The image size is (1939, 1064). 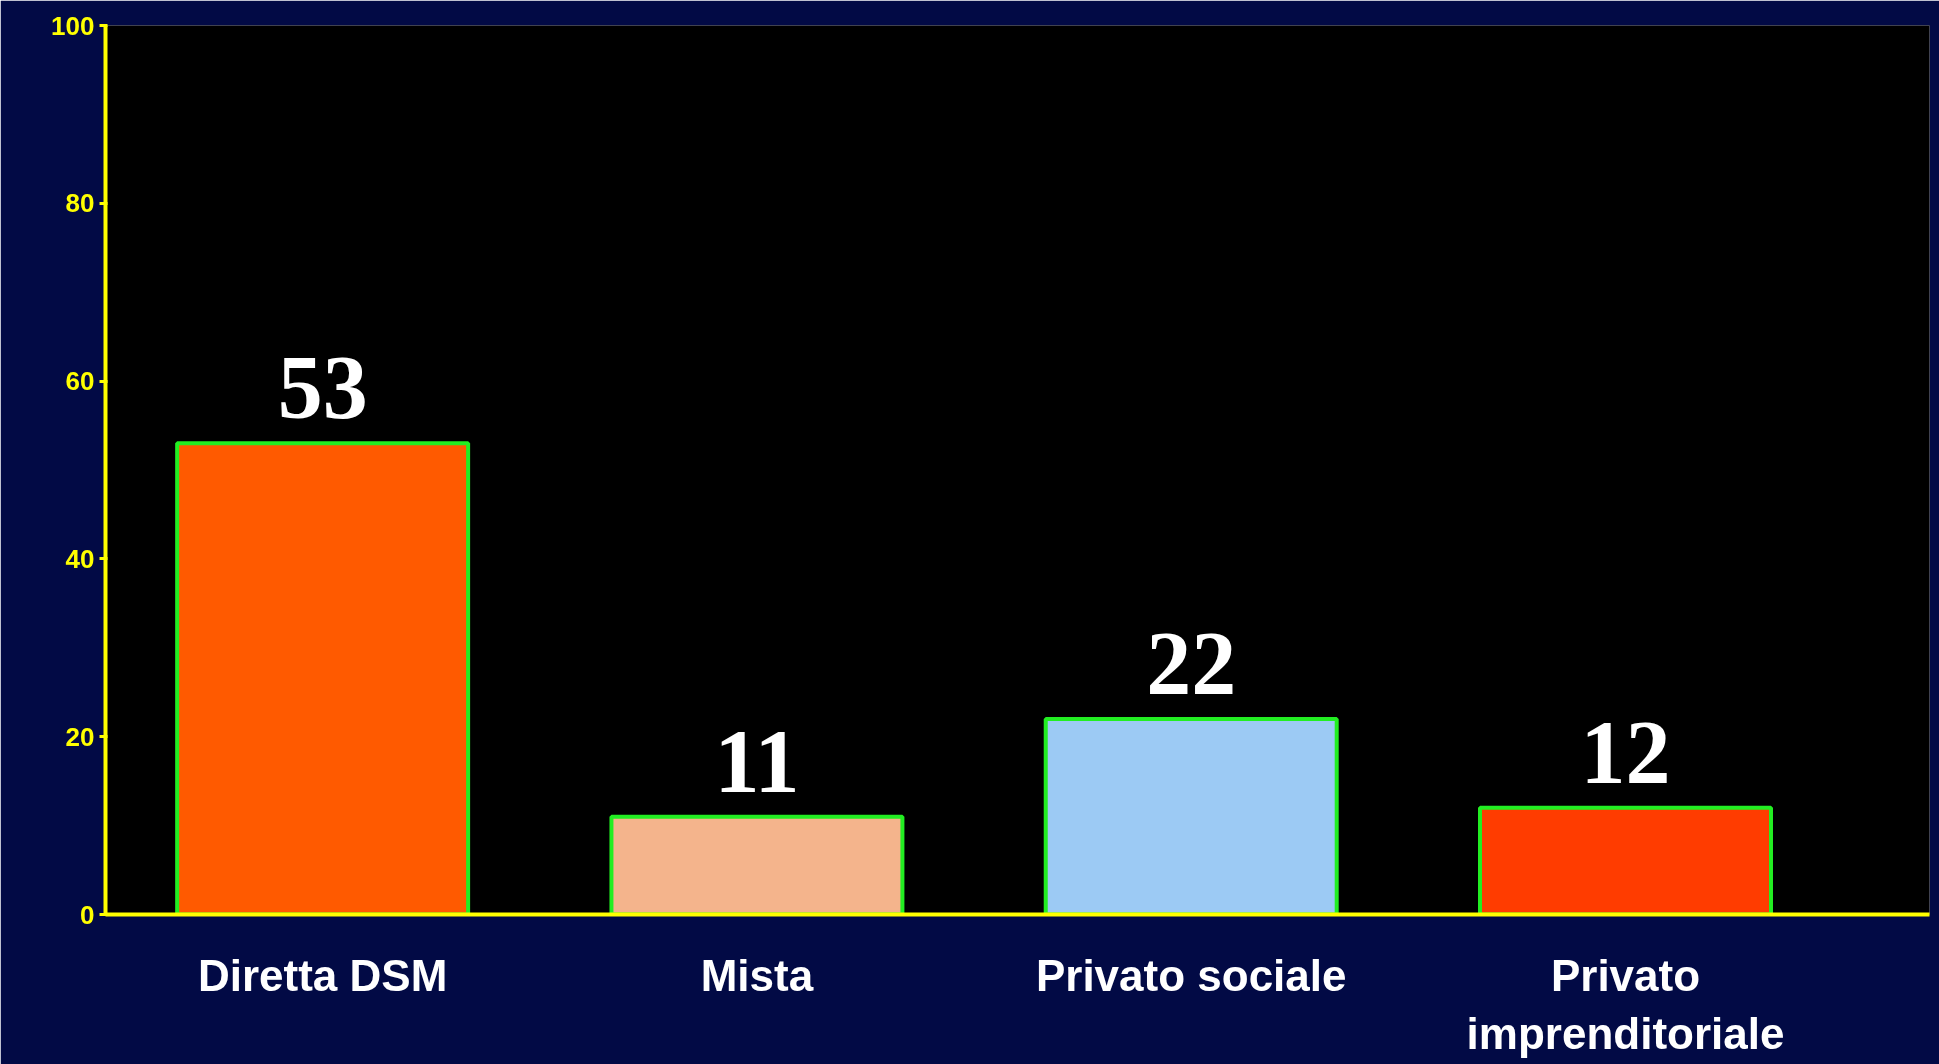 What do you see at coordinates (1191, 663) in the screenshot?
I see `data-label: 22` at bounding box center [1191, 663].